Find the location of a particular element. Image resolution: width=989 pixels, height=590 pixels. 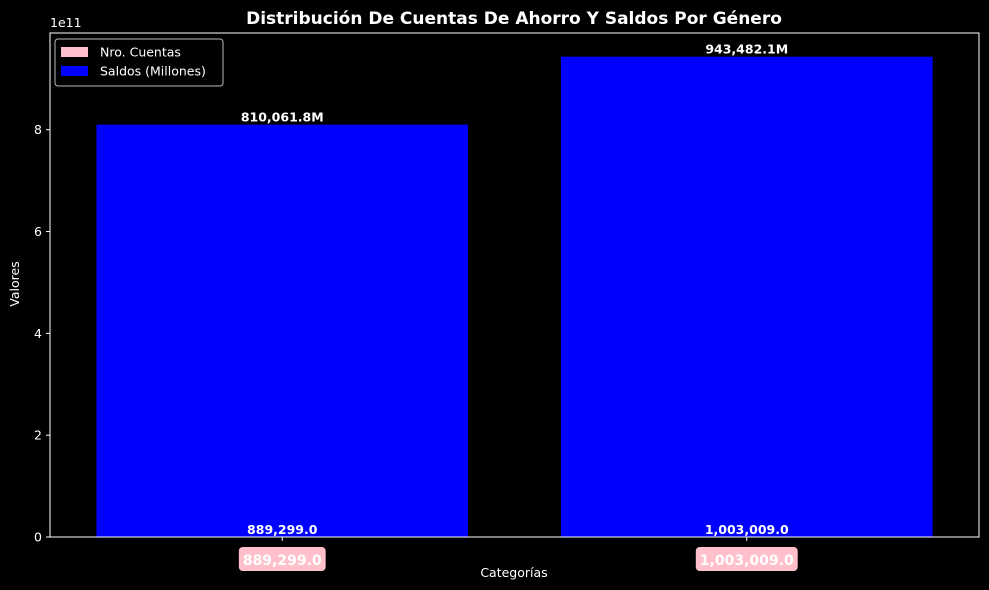

legend-label-0: Nro. Cuentas is located at coordinates (140, 52).